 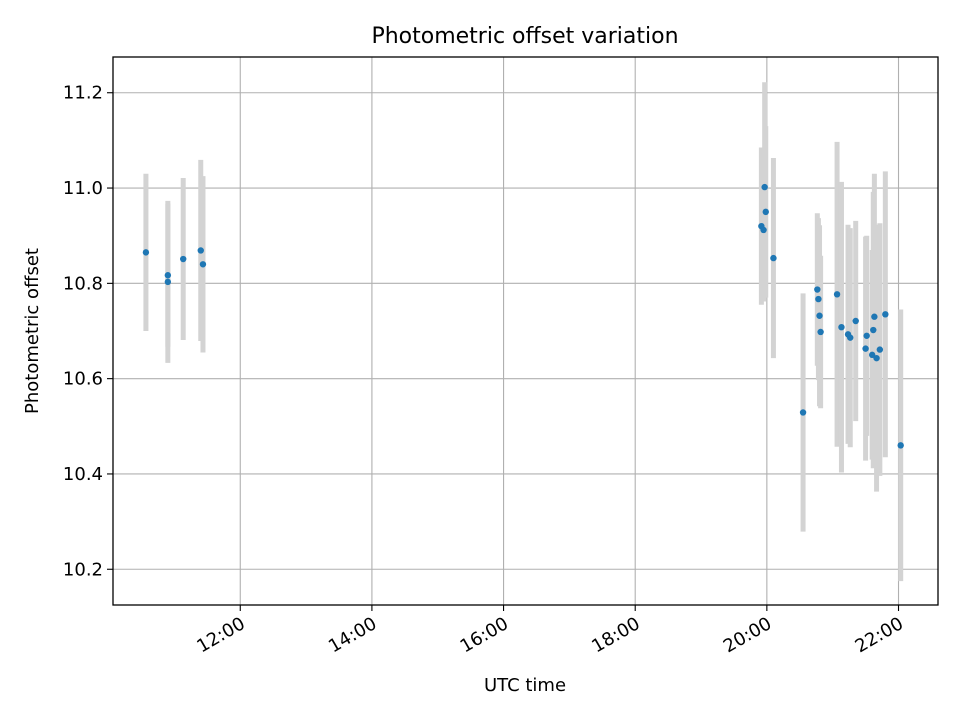 I want to click on x-axis: 12:00 14:00 16:00 18:00 20:00 22:00, so click(x=550, y=631).